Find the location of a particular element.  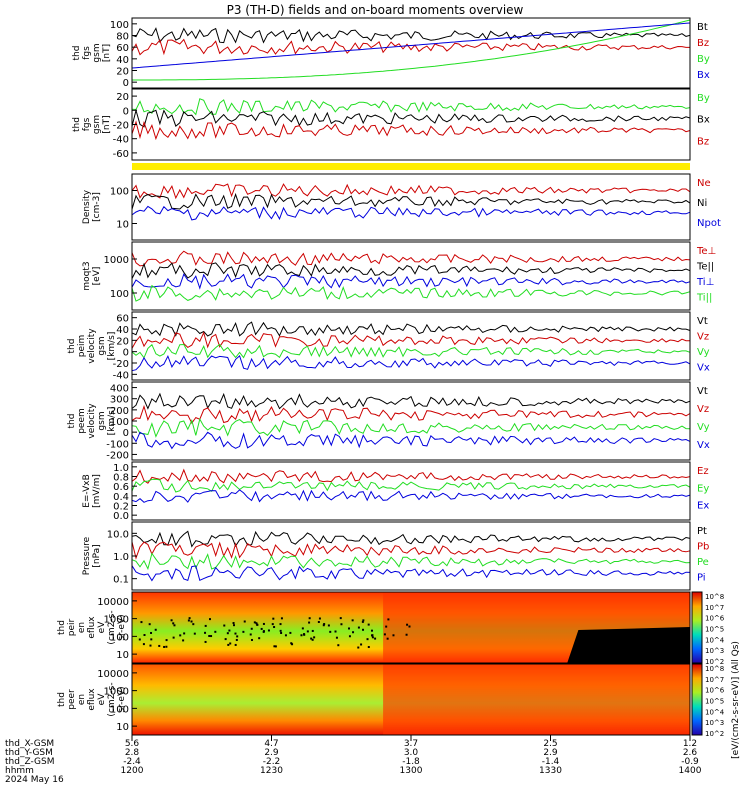

ephem-label: thd_X-GSM is located at coordinates (29, 744).